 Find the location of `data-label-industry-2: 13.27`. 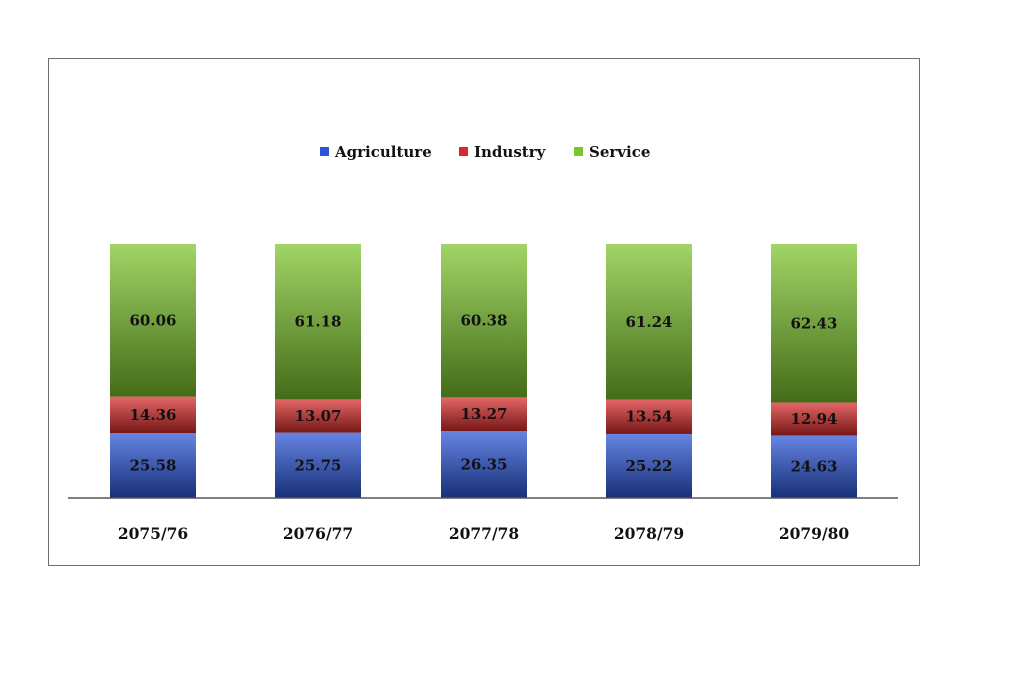

data-label-industry-2: 13.27 is located at coordinates (484, 414).